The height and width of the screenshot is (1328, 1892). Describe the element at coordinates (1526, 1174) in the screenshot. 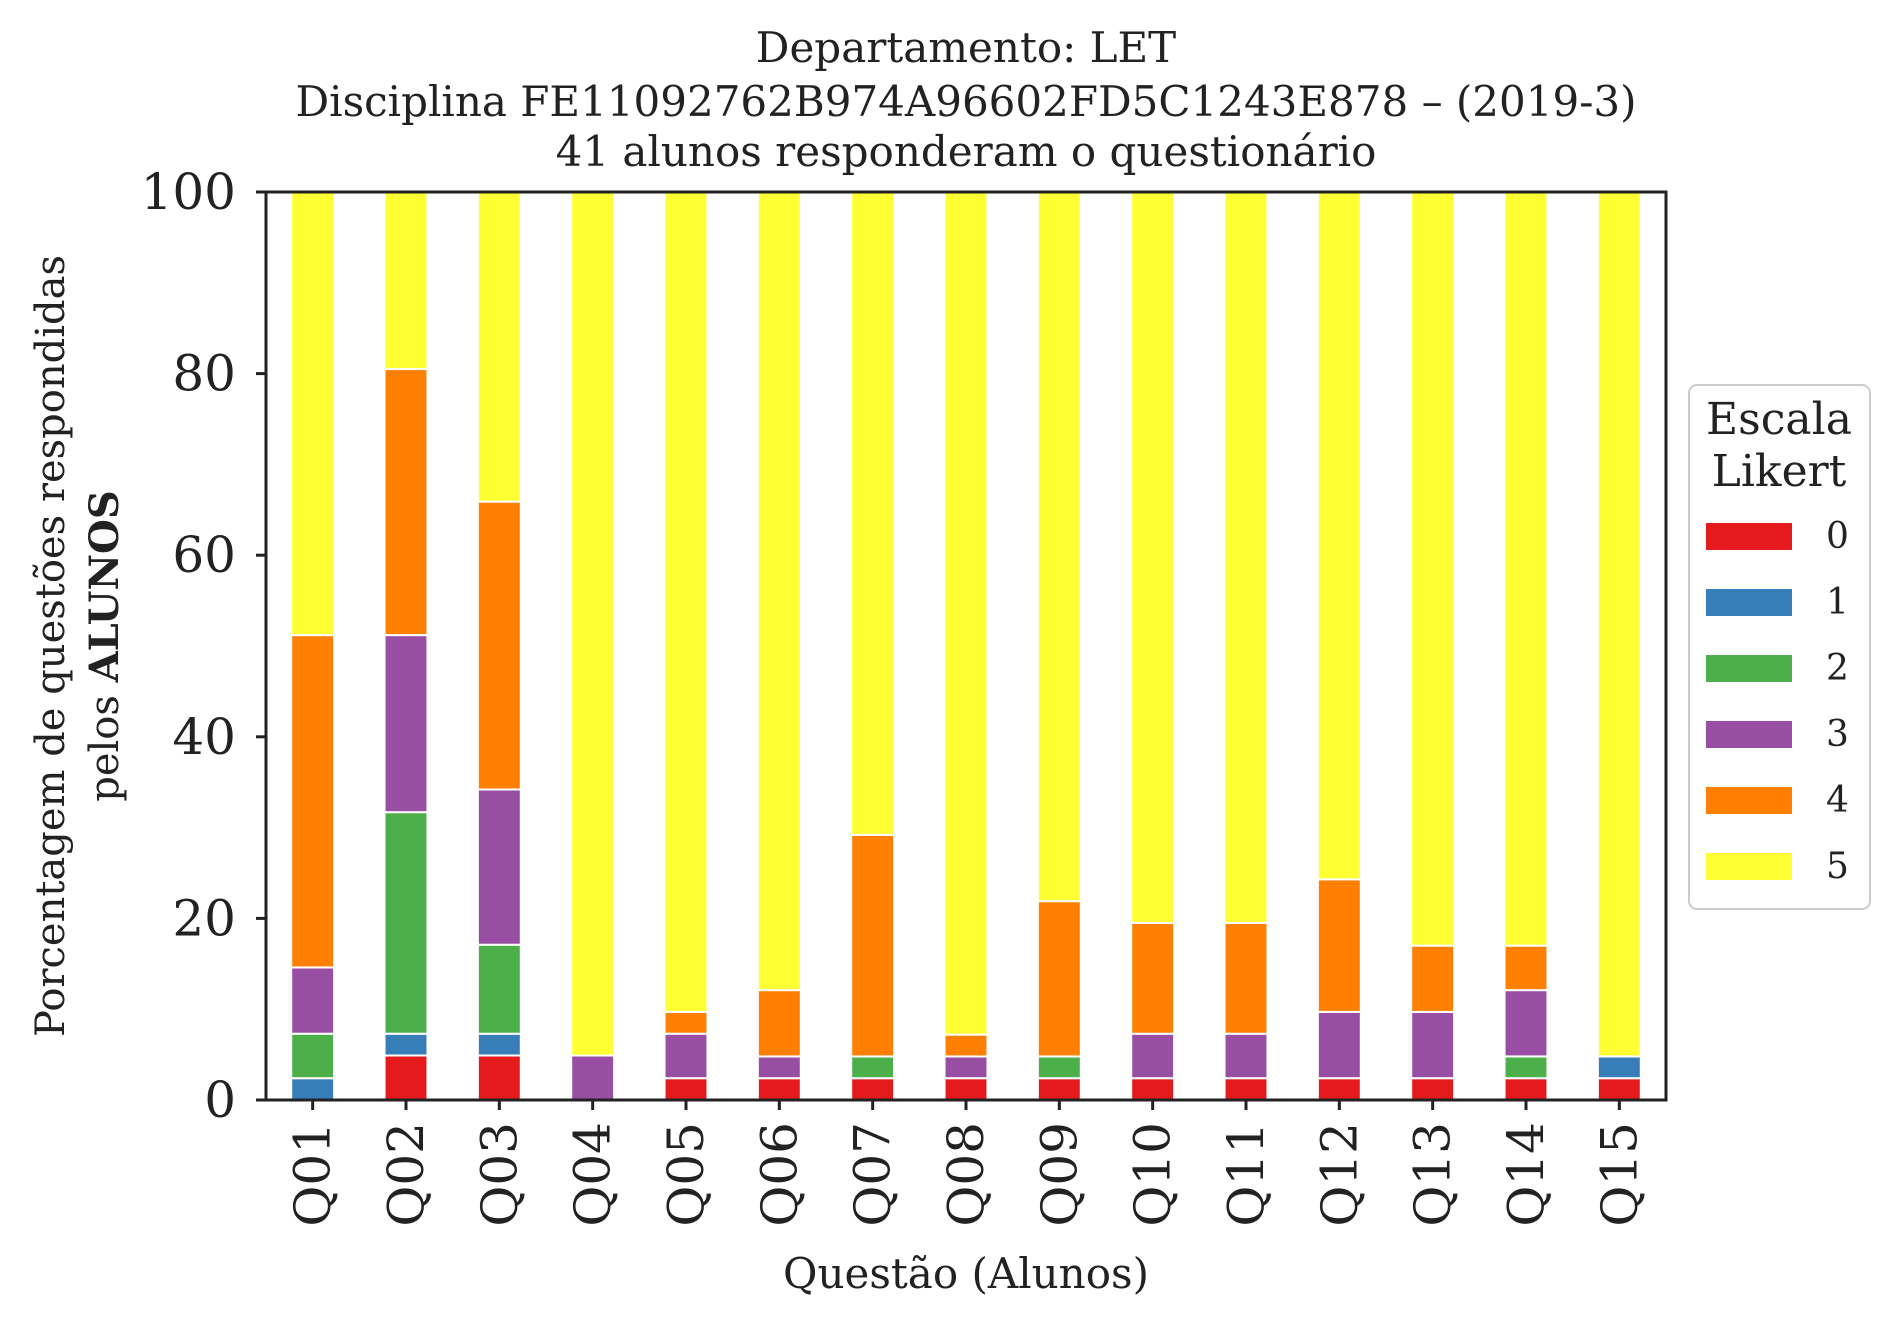

I see `x-tick-label-q14: Q14` at that location.